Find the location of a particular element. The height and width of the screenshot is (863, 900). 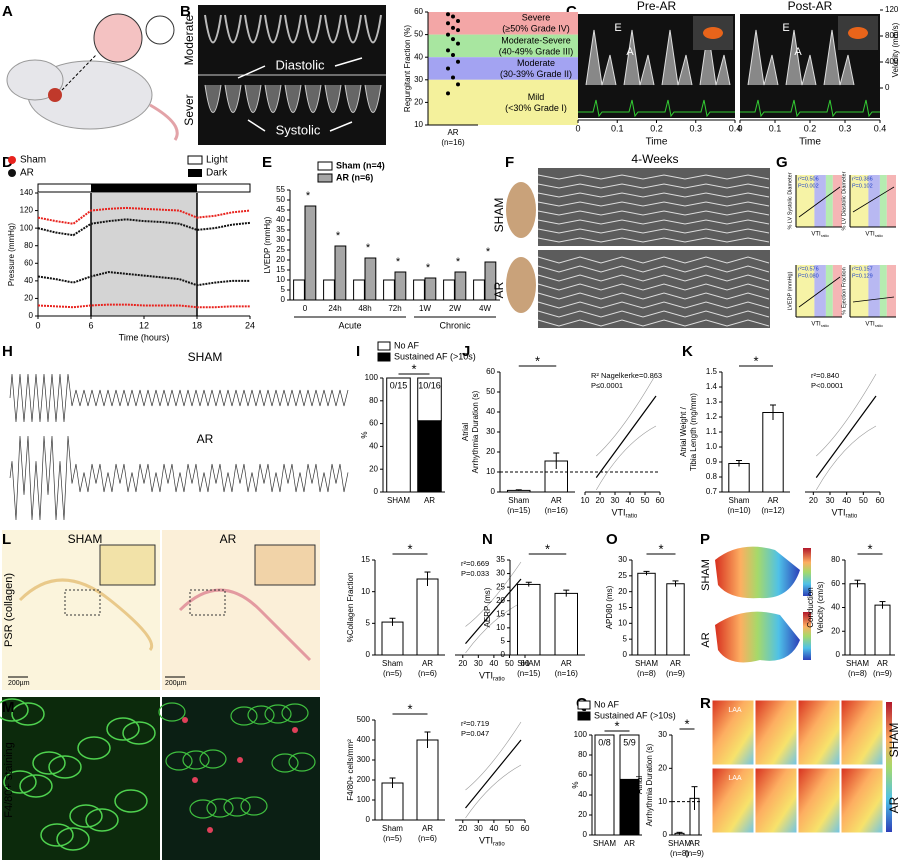

row-label: SHAM is located at coordinates (499, 215).